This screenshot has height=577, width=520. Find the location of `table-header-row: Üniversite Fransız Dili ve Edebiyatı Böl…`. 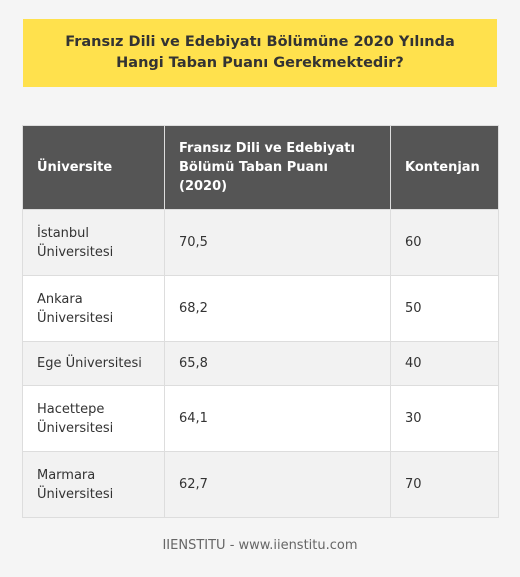

table-header-row: Üniversite Fransız Dili ve Edebiyatı Böl… is located at coordinates (260, 167).